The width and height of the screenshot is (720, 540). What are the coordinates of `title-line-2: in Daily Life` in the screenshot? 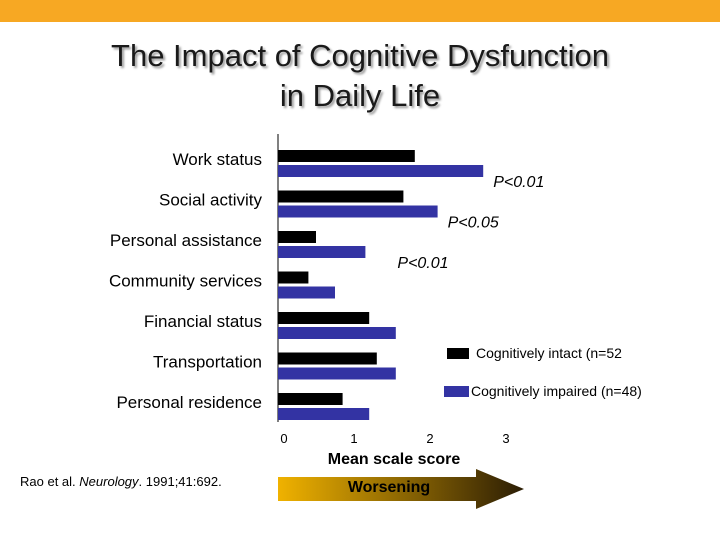 It's located at (360, 95).